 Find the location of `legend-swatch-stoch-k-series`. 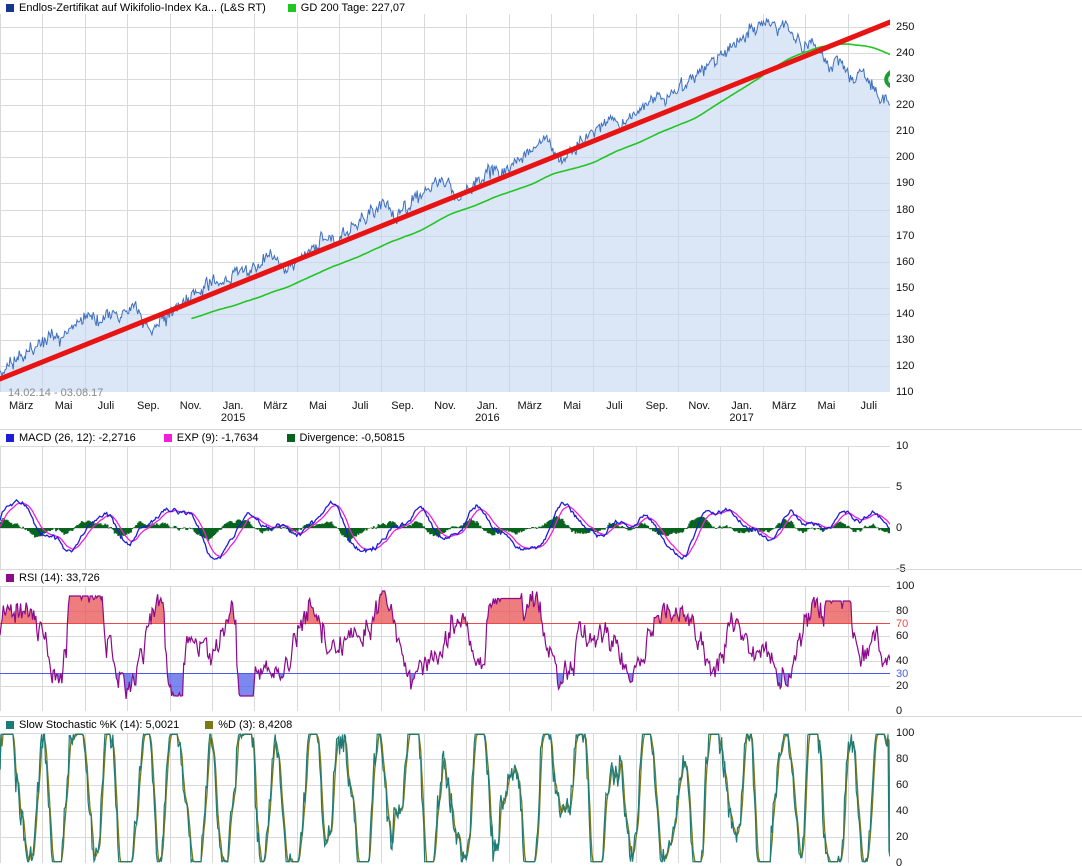

legend-swatch-stoch-k-series is located at coordinates (10, 725).